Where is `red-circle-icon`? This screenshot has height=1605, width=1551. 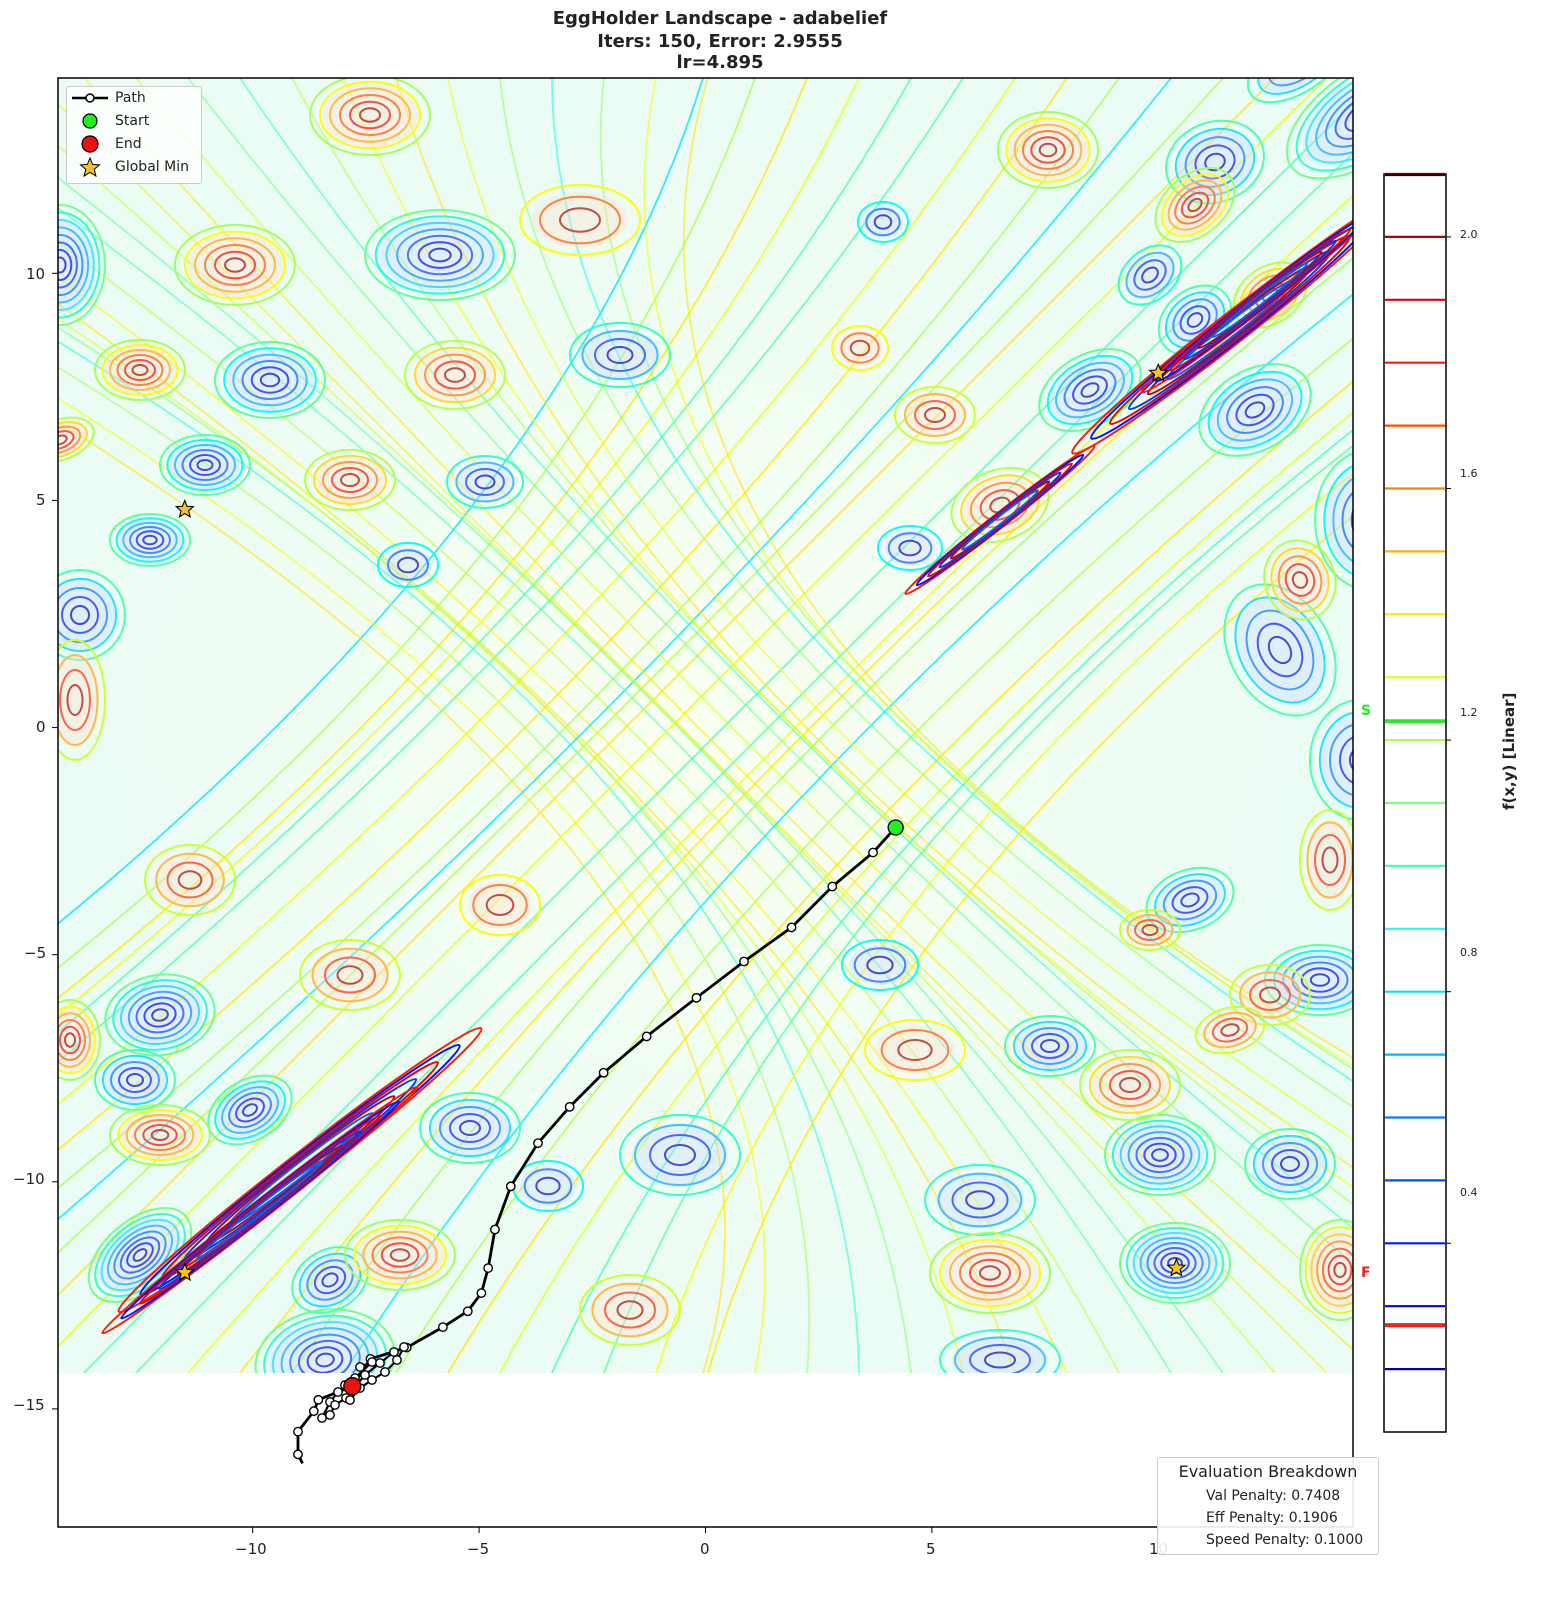
red-circle-icon is located at coordinates (90, 144).